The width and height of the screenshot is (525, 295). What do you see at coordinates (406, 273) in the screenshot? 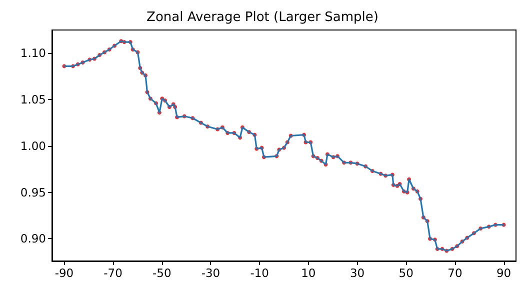
I see `x-tick-label: 50` at bounding box center [406, 273].